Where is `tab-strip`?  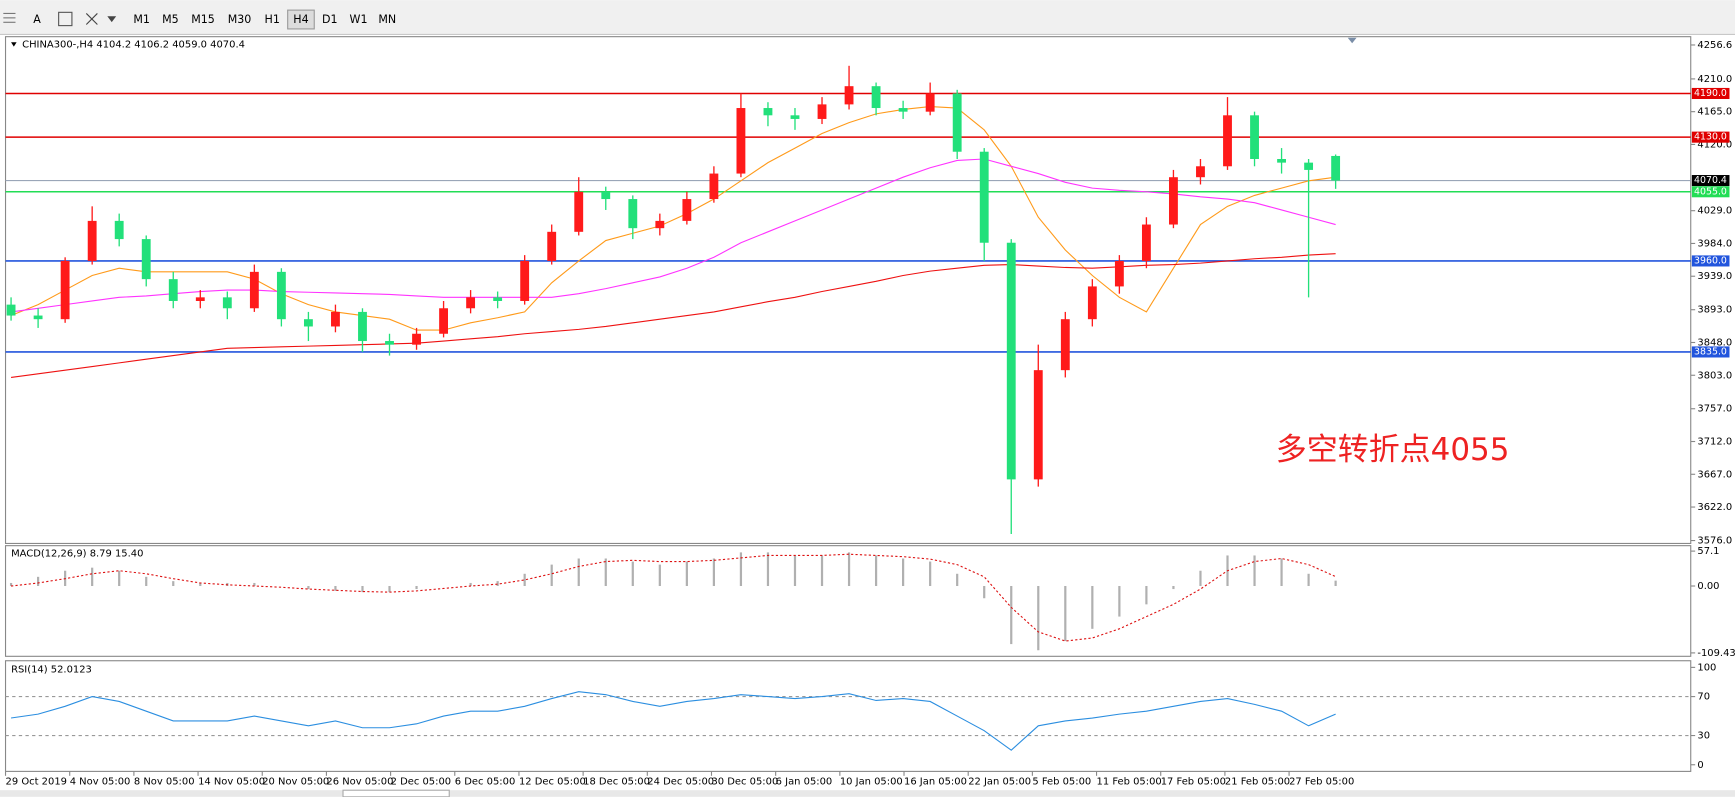 tab-strip is located at coordinates (867, 793).